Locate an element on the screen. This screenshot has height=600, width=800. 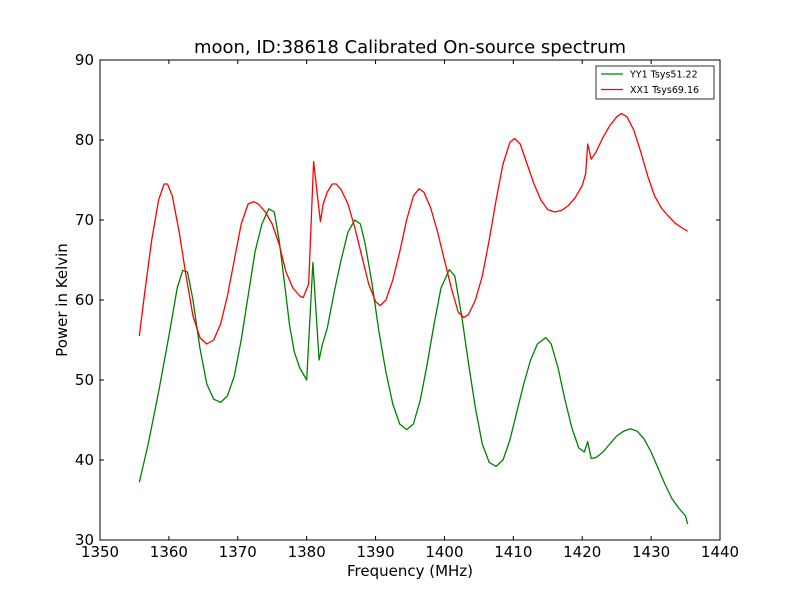
legend-label-yy1: YY1 Tsys51.22 is located at coordinates (663, 75).